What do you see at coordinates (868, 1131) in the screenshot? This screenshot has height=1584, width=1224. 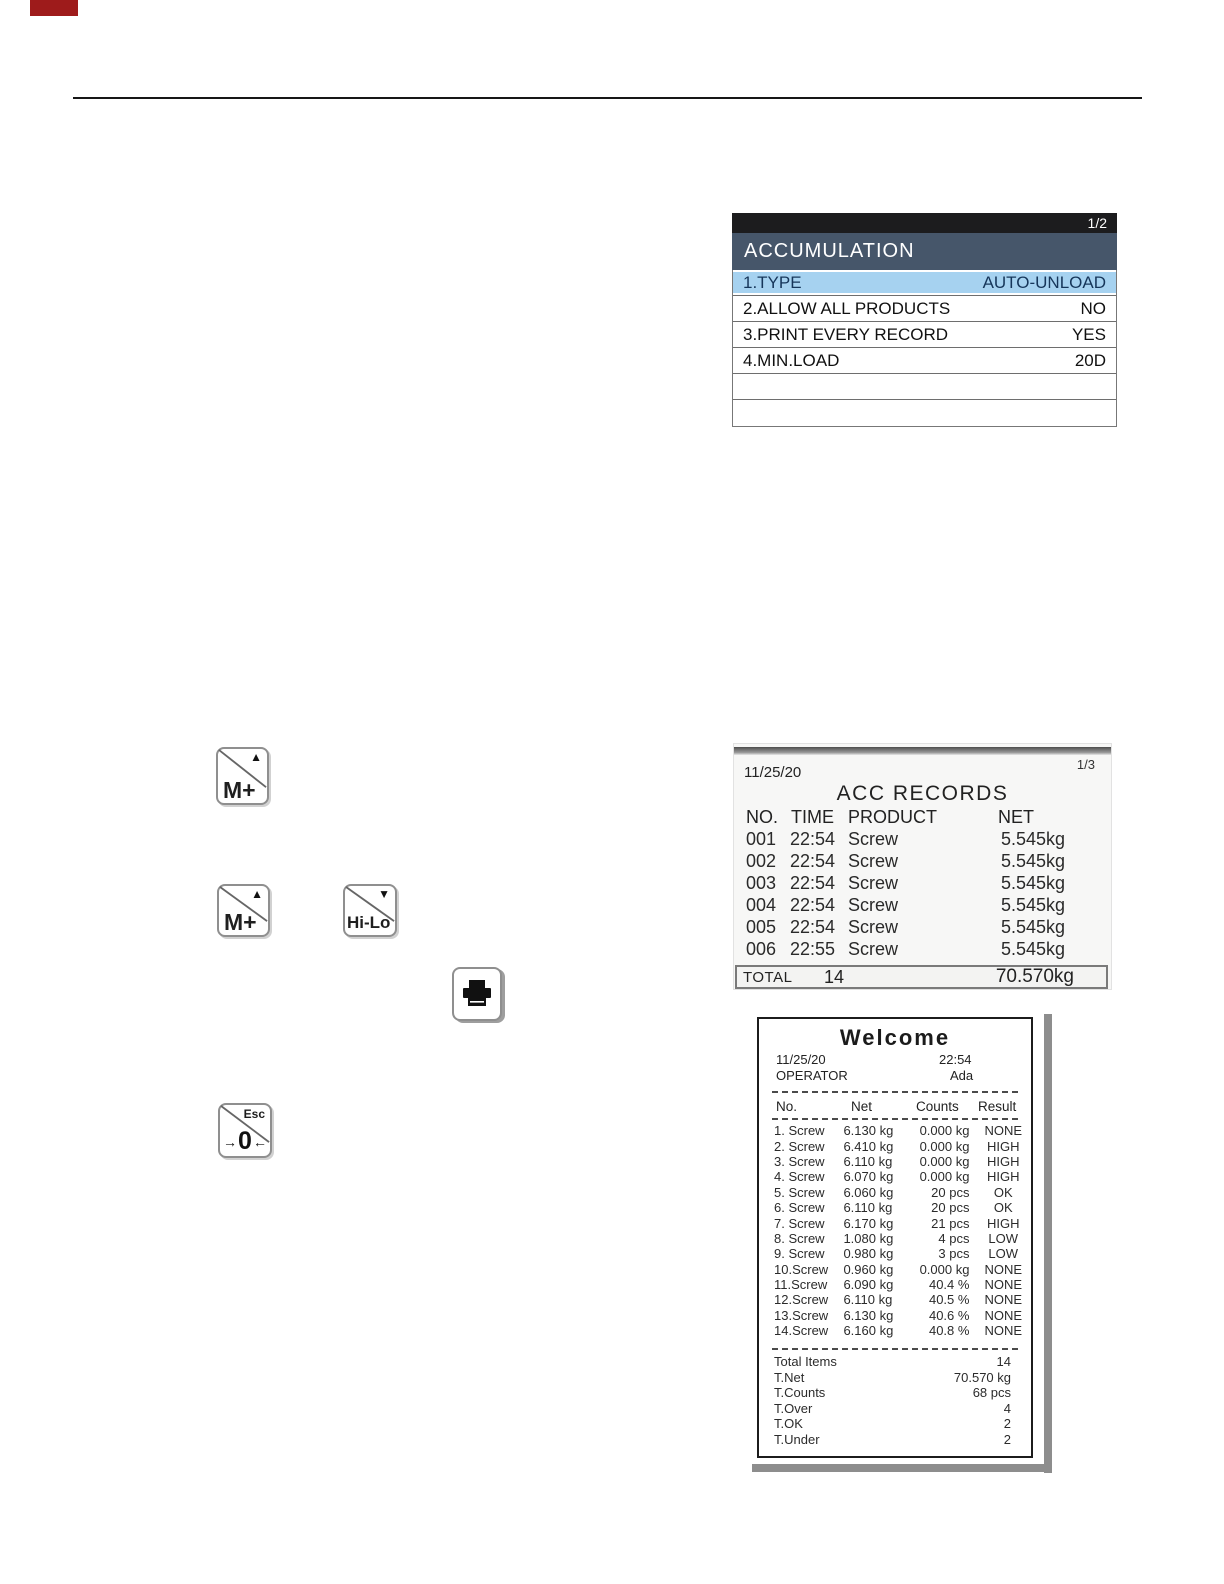 I see `item-net: 6.130 kg` at bounding box center [868, 1131].